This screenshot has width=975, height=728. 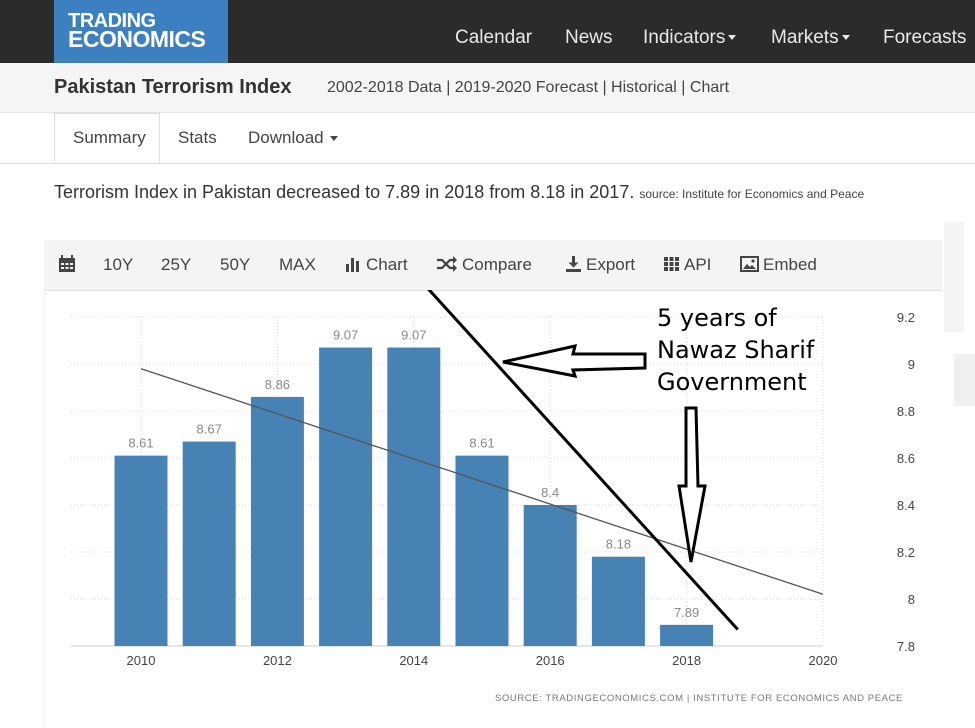 I want to click on y-tick-label: 8.2, so click(x=906, y=552).